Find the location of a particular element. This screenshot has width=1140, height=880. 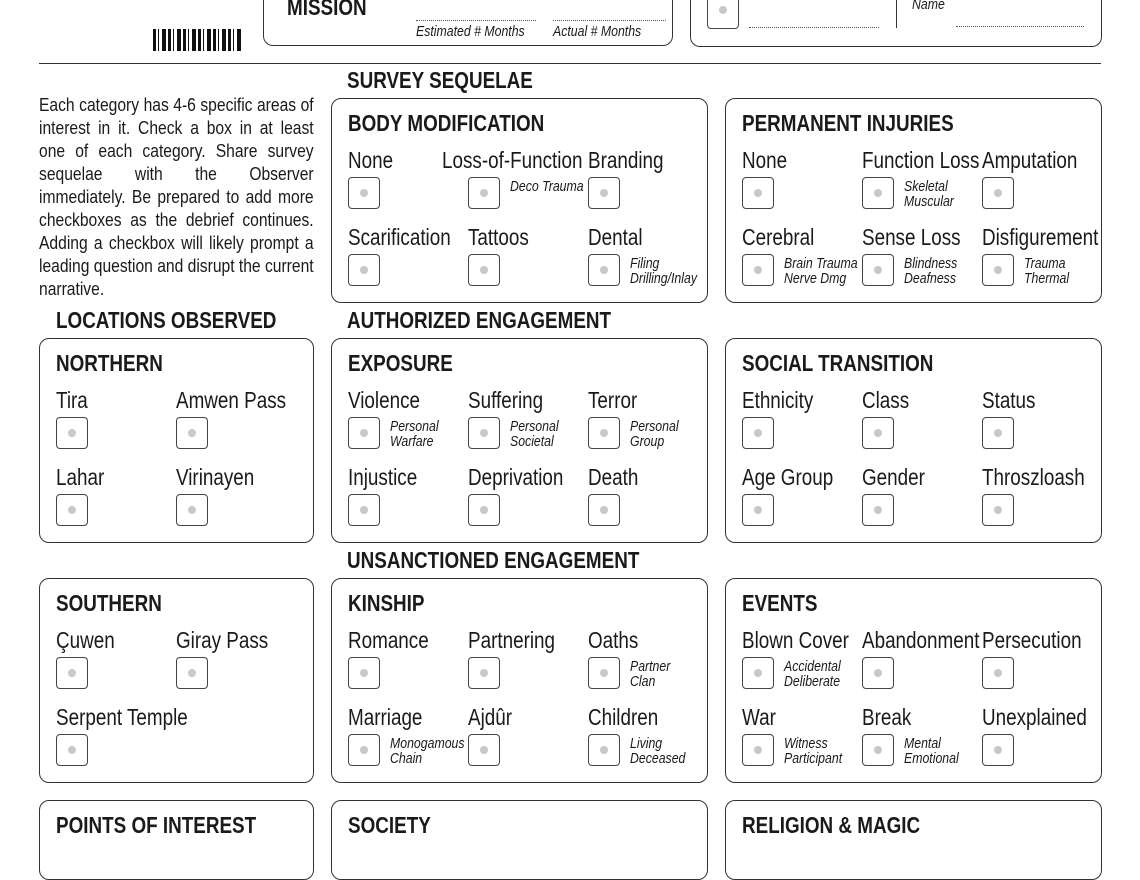

item-label: Gender is located at coordinates (893, 477).